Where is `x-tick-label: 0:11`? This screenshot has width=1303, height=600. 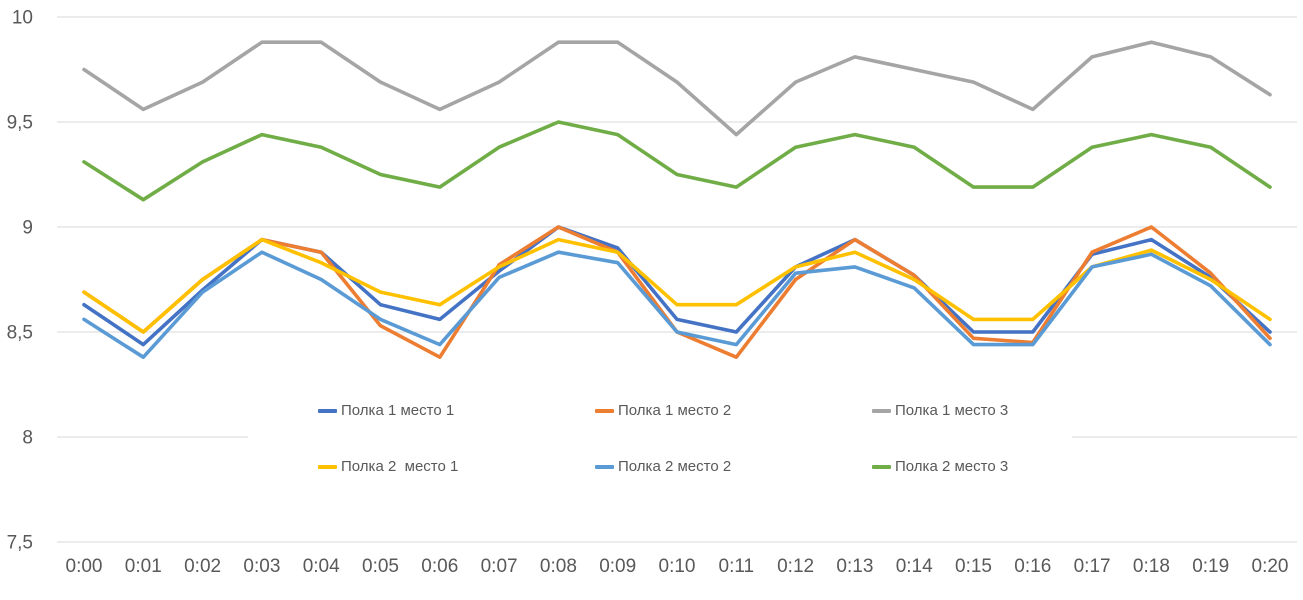
x-tick-label: 0:11 is located at coordinates (737, 566).